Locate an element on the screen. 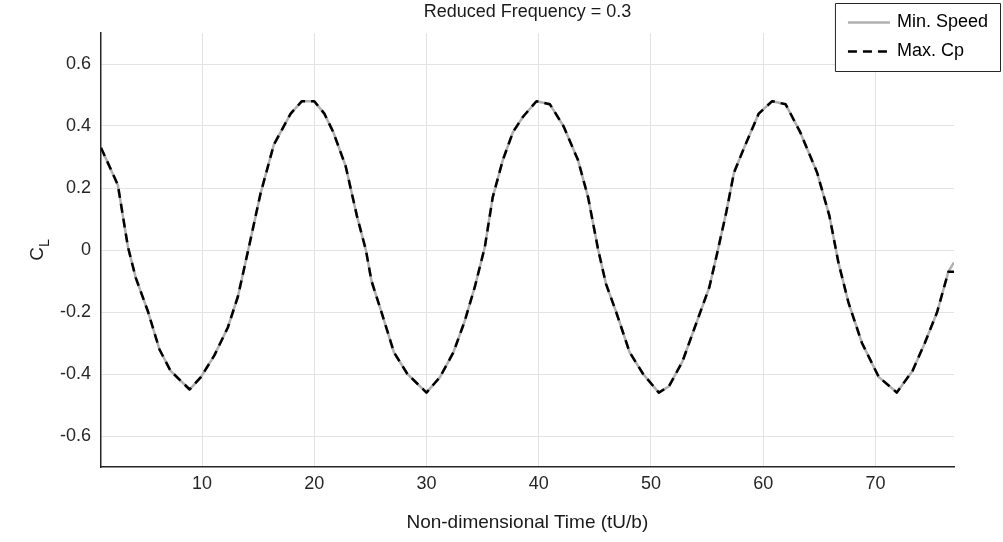 The height and width of the screenshot is (542, 1003). legend-label: Min. Speed is located at coordinates (942, 21).